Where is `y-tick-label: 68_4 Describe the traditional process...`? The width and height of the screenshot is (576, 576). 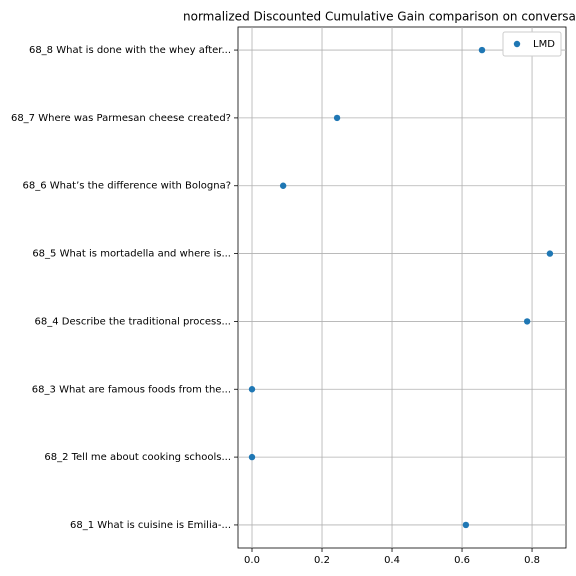 y-tick-label: 68_4 Describe the traditional process... is located at coordinates (133, 321).